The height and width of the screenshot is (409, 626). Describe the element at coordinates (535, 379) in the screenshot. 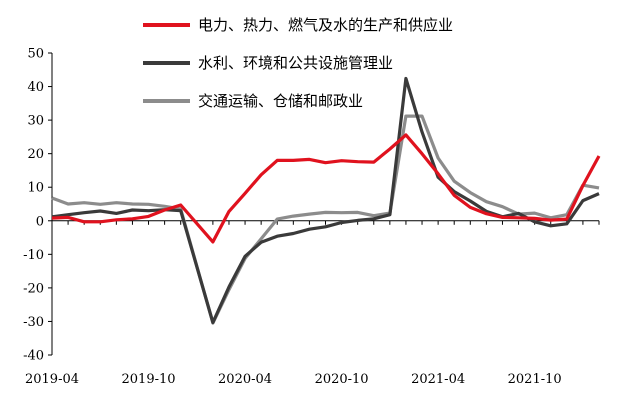

I see `x-tick-label: 2021-10` at that location.